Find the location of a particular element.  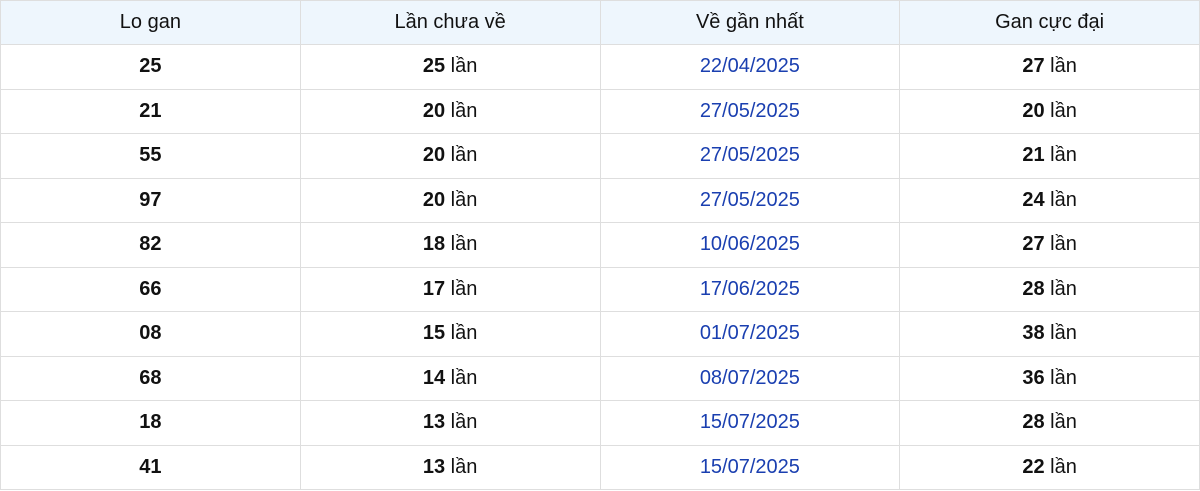

last-seen-date: 10/06/2025 is located at coordinates (750, 245).